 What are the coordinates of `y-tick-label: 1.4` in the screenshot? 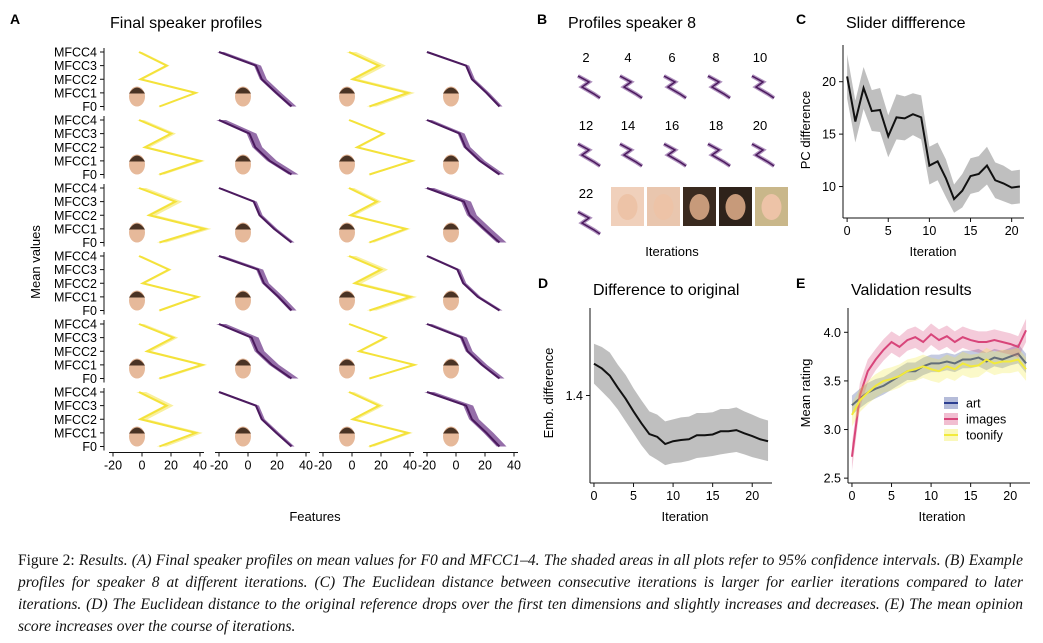 It's located at (574, 396).